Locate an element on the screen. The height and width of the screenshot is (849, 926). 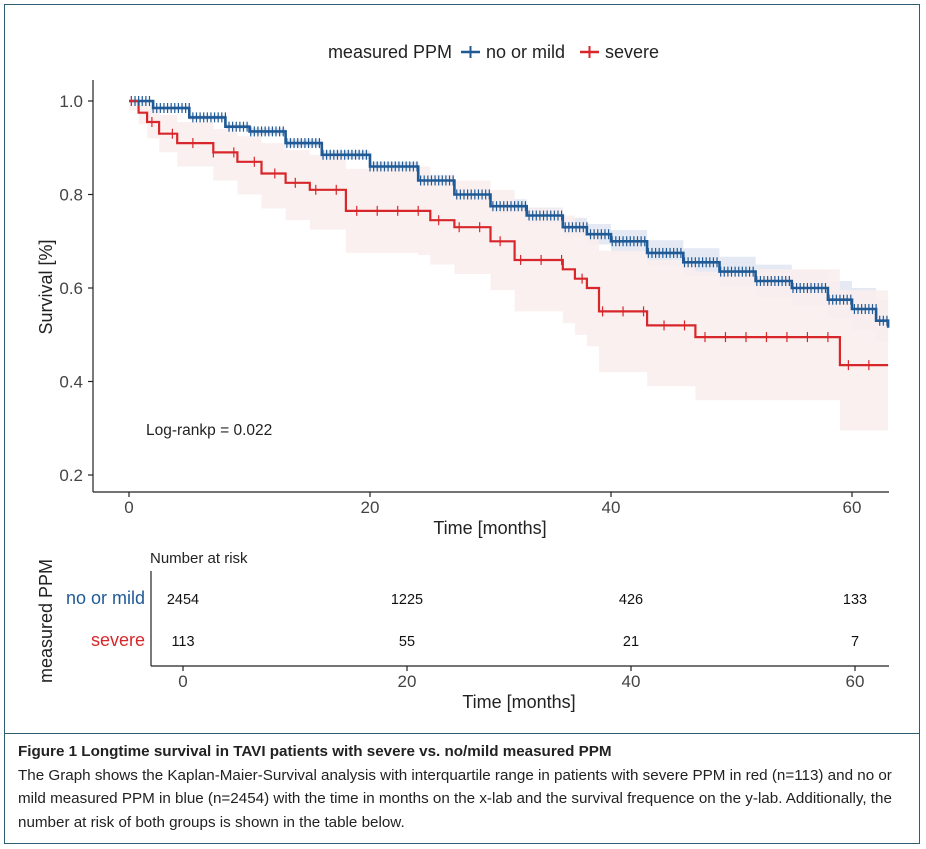
legend-key-severe is located at coordinates (589, 52).